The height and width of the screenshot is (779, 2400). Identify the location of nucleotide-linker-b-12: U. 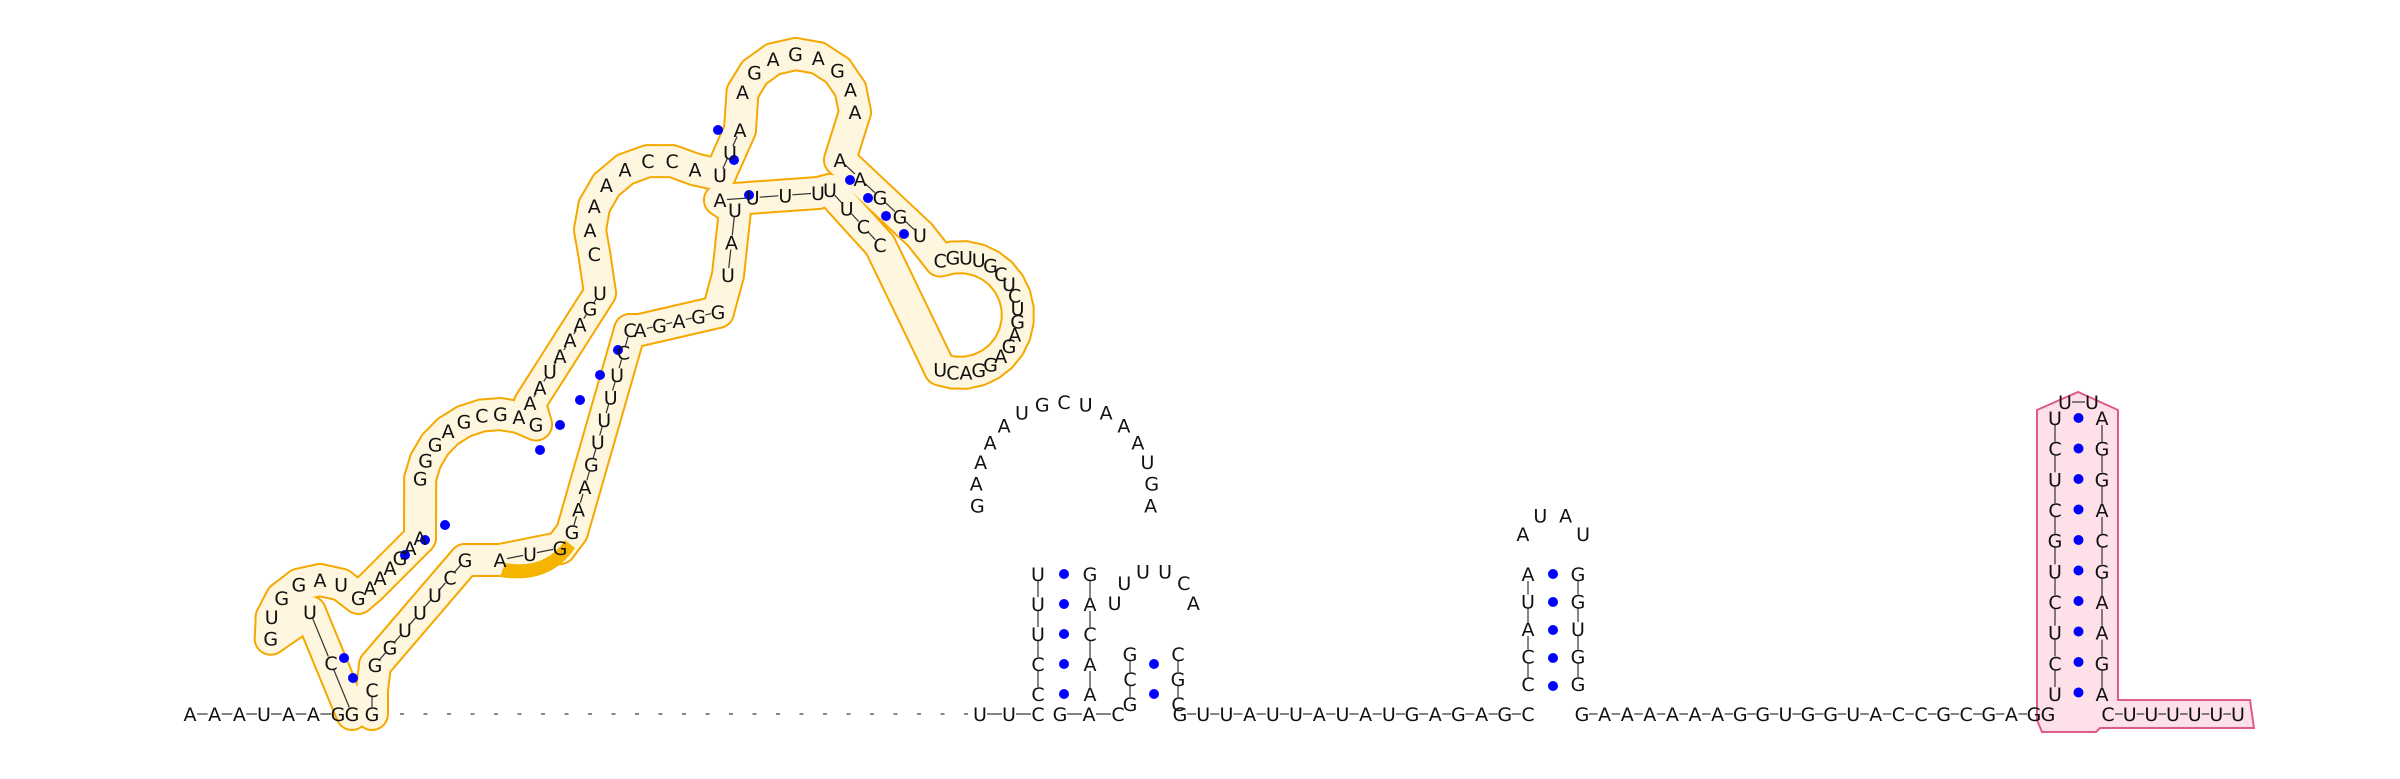
(1853, 715).